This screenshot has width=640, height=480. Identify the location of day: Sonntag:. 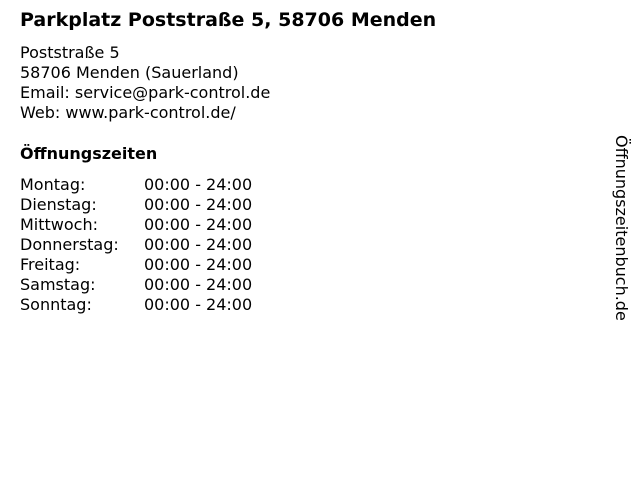
(56, 304).